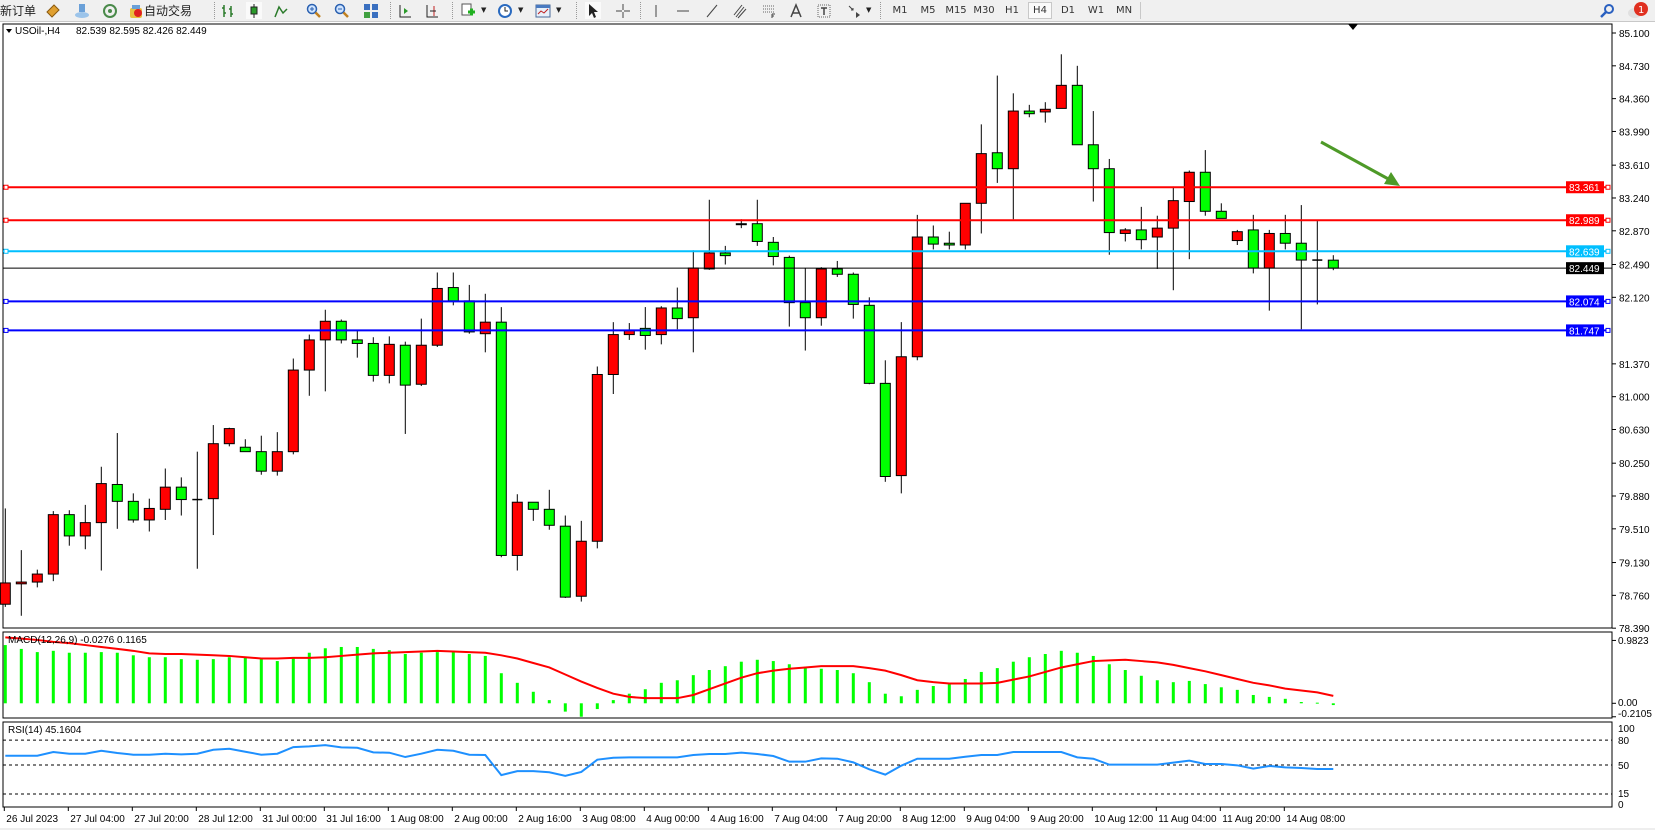 The height and width of the screenshot is (830, 1655). What do you see at coordinates (559, 10) in the screenshot?
I see `templates-dropdown-icon: ▼` at bounding box center [559, 10].